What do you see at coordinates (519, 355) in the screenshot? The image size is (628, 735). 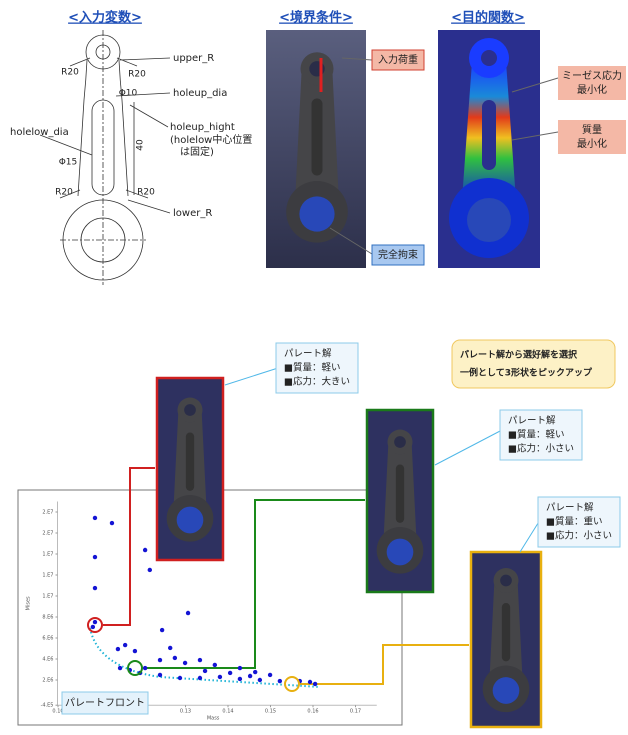 I see `note: パレート解から選好解を選択` at bounding box center [519, 355].